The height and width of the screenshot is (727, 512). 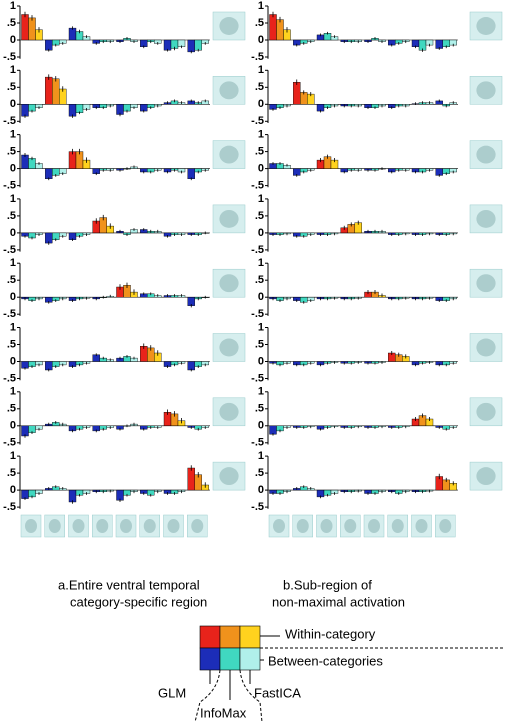 I want to click on legend-fastica: FastICA, so click(x=277, y=692).